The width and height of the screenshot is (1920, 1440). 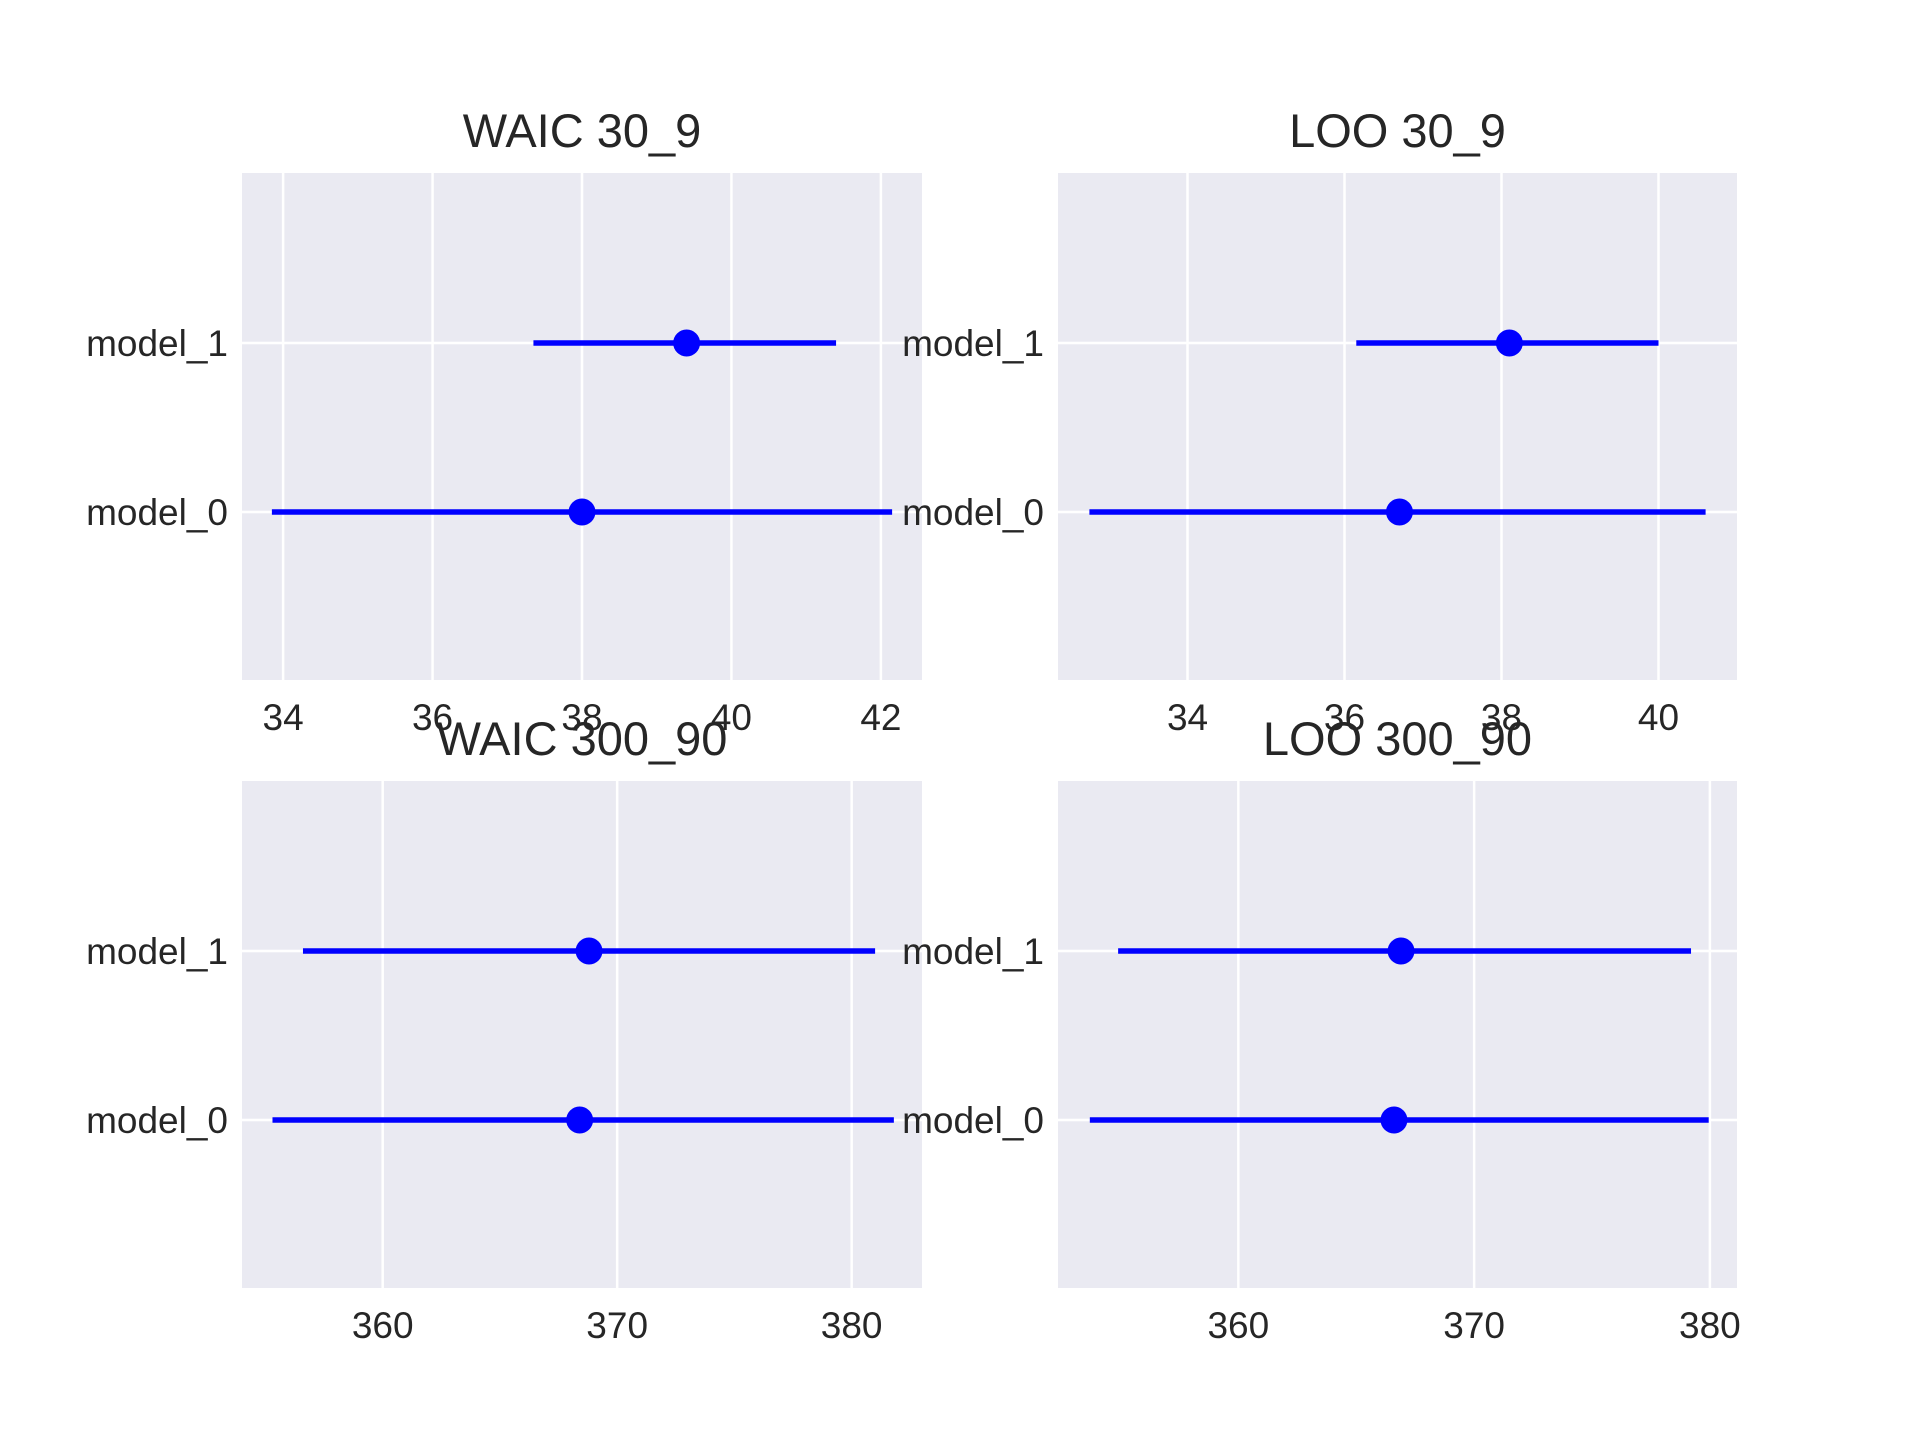 What do you see at coordinates (880, 717) in the screenshot?
I see `x-tick-label: 42` at bounding box center [880, 717].